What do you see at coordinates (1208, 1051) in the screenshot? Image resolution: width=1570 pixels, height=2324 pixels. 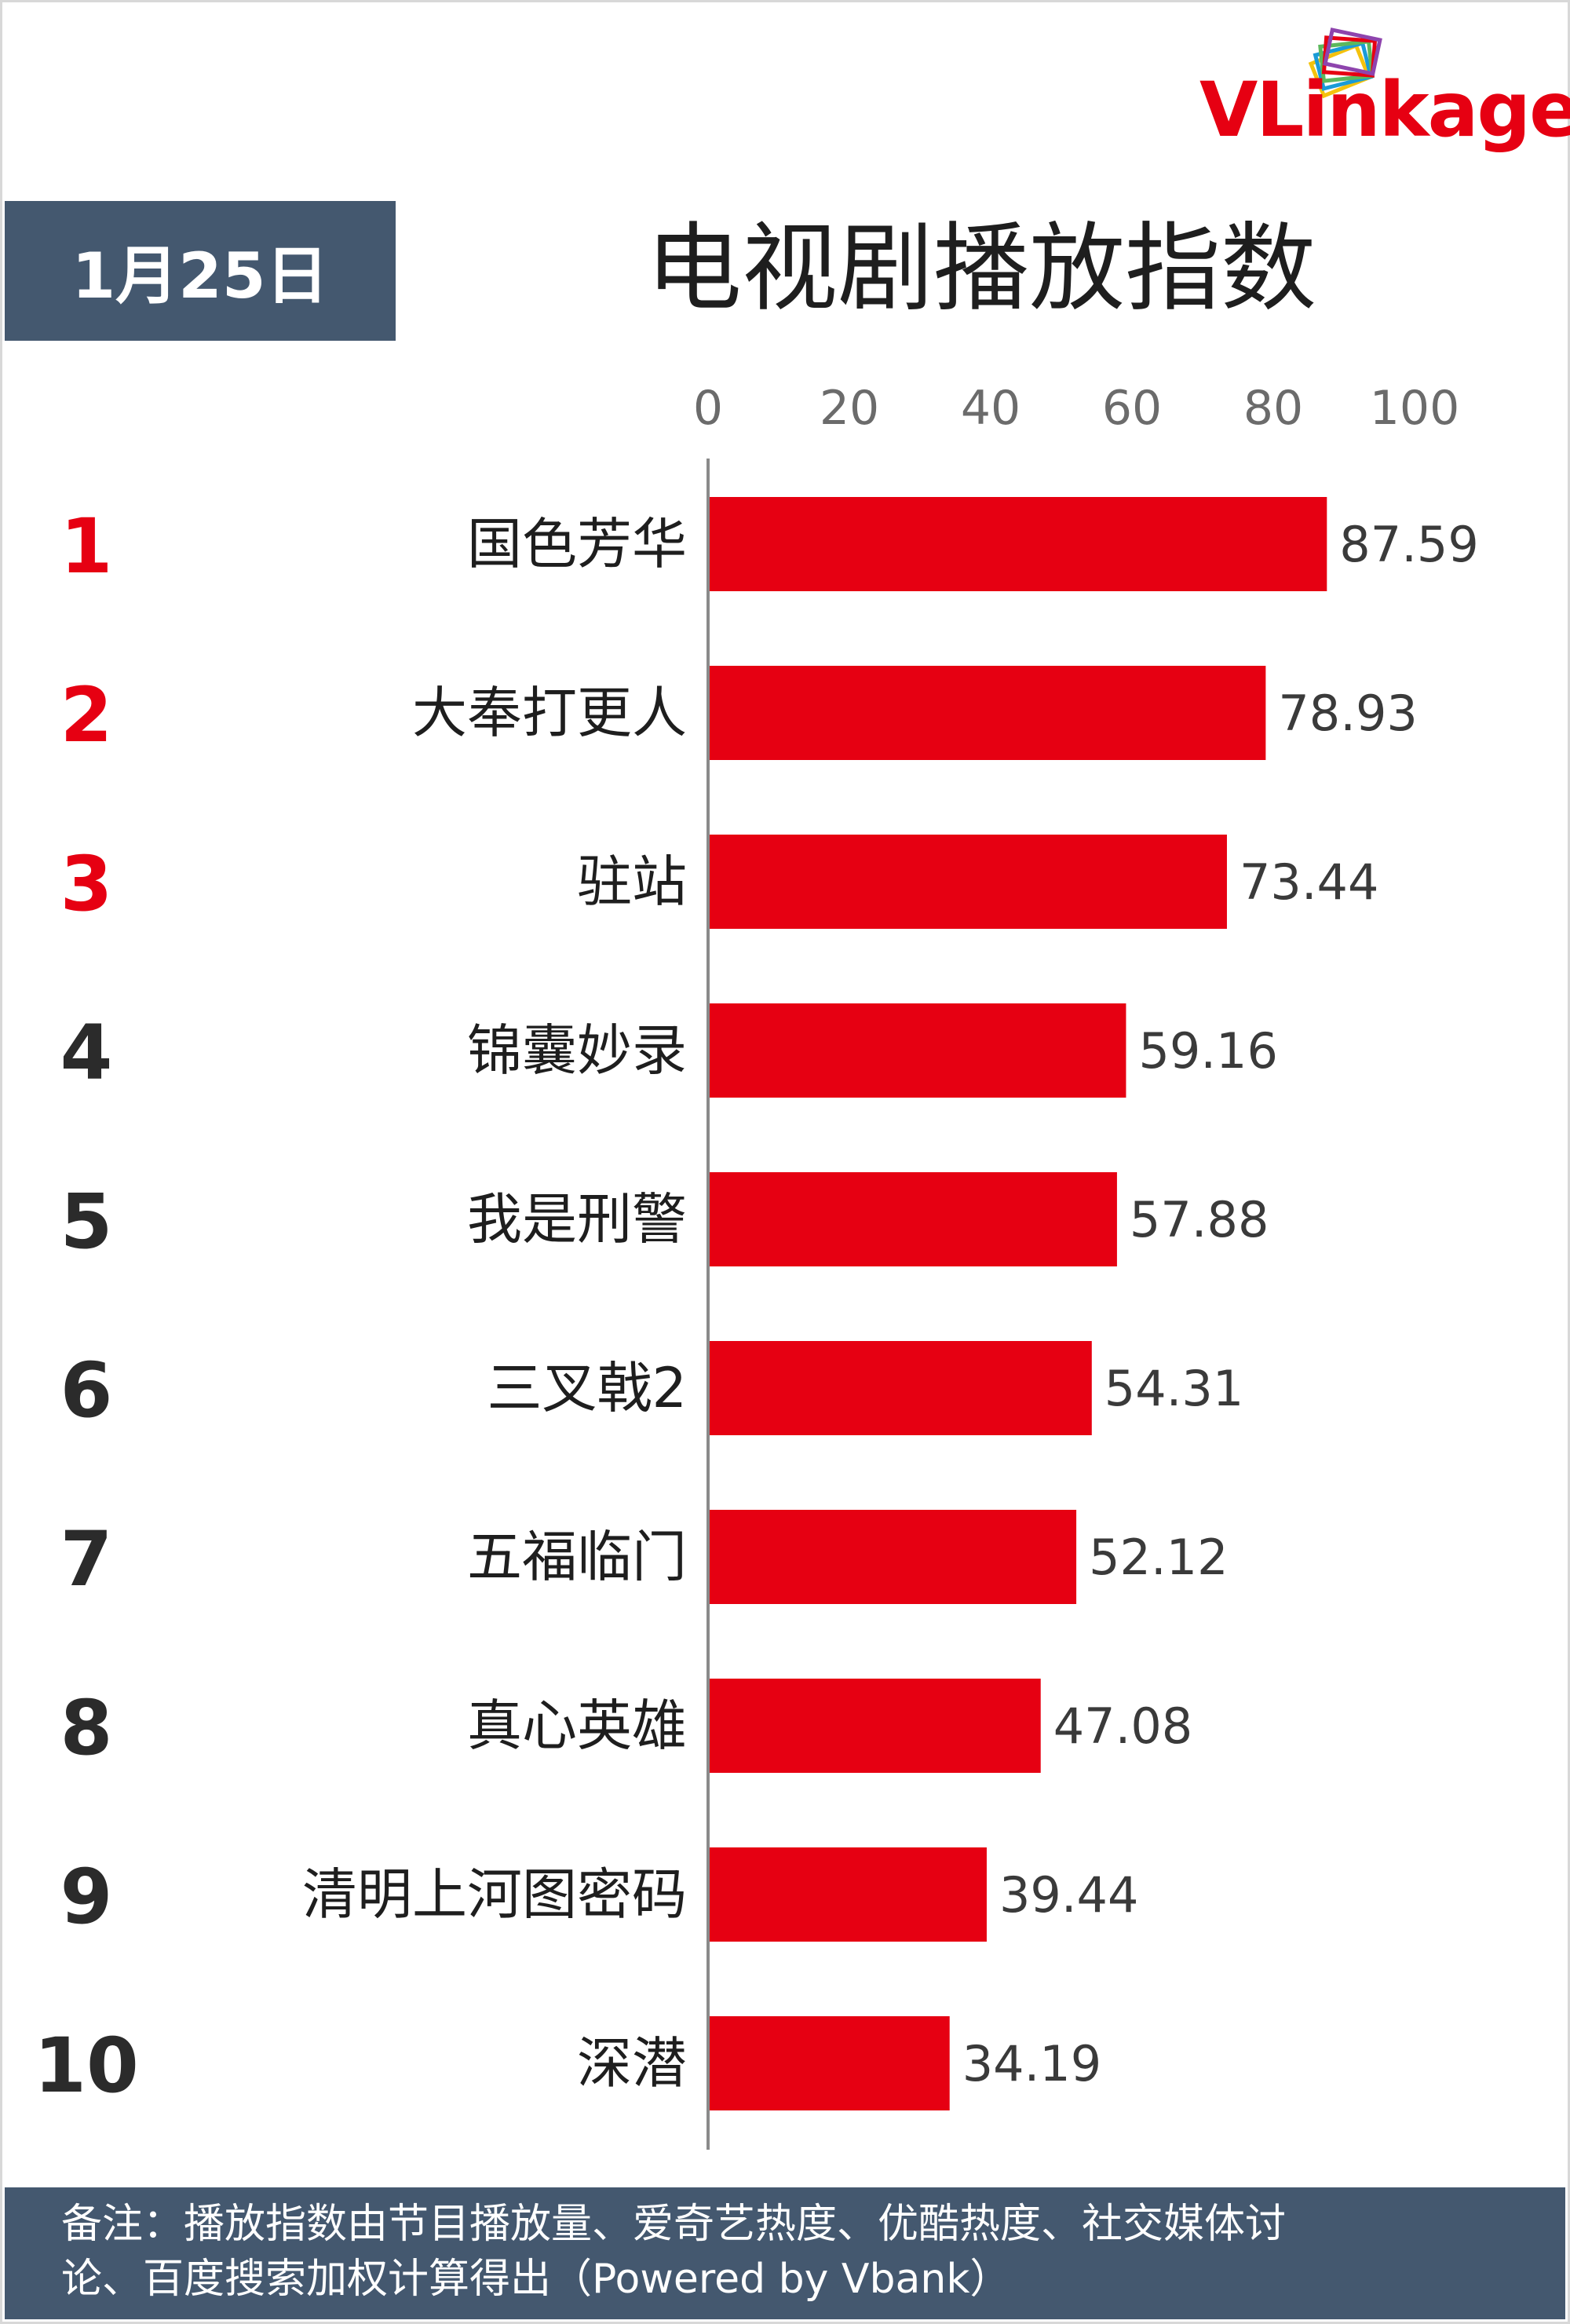 I see `value-label: 59.16` at bounding box center [1208, 1051].